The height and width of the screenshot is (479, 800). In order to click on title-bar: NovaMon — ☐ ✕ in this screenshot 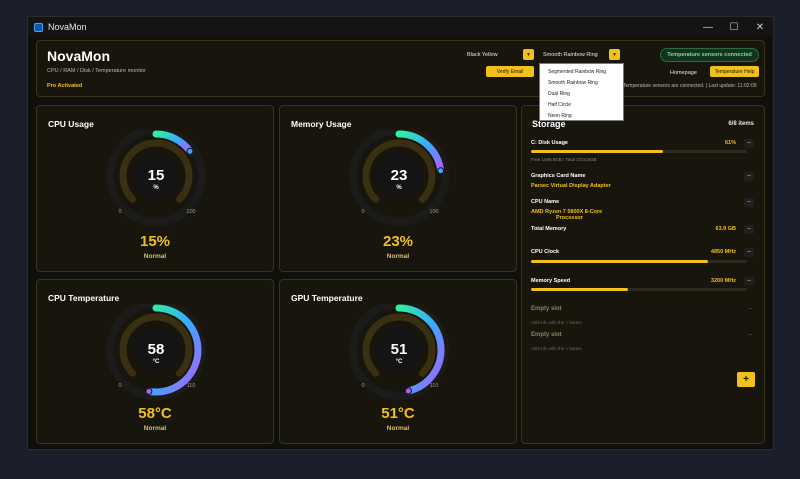, I will do `click(400, 27)`.